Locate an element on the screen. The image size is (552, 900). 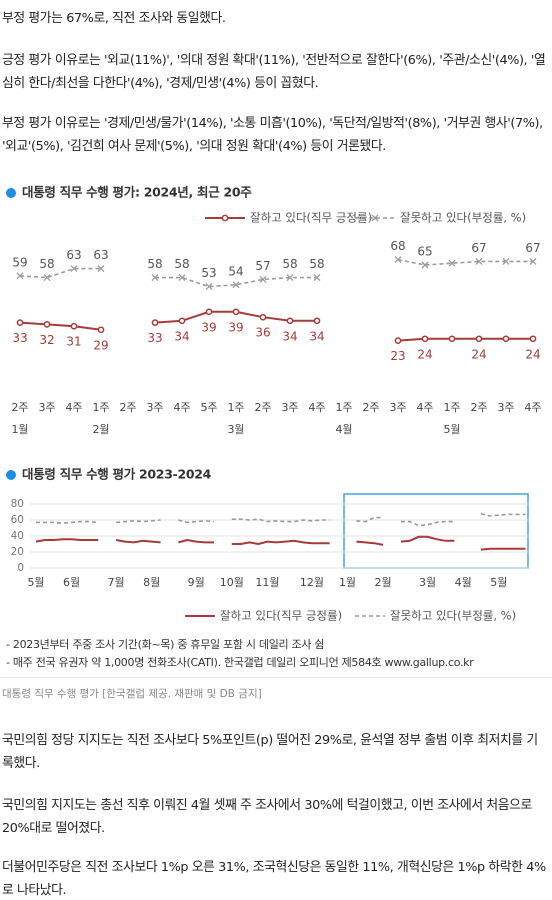
value-label: 32 is located at coordinates (46, 340).